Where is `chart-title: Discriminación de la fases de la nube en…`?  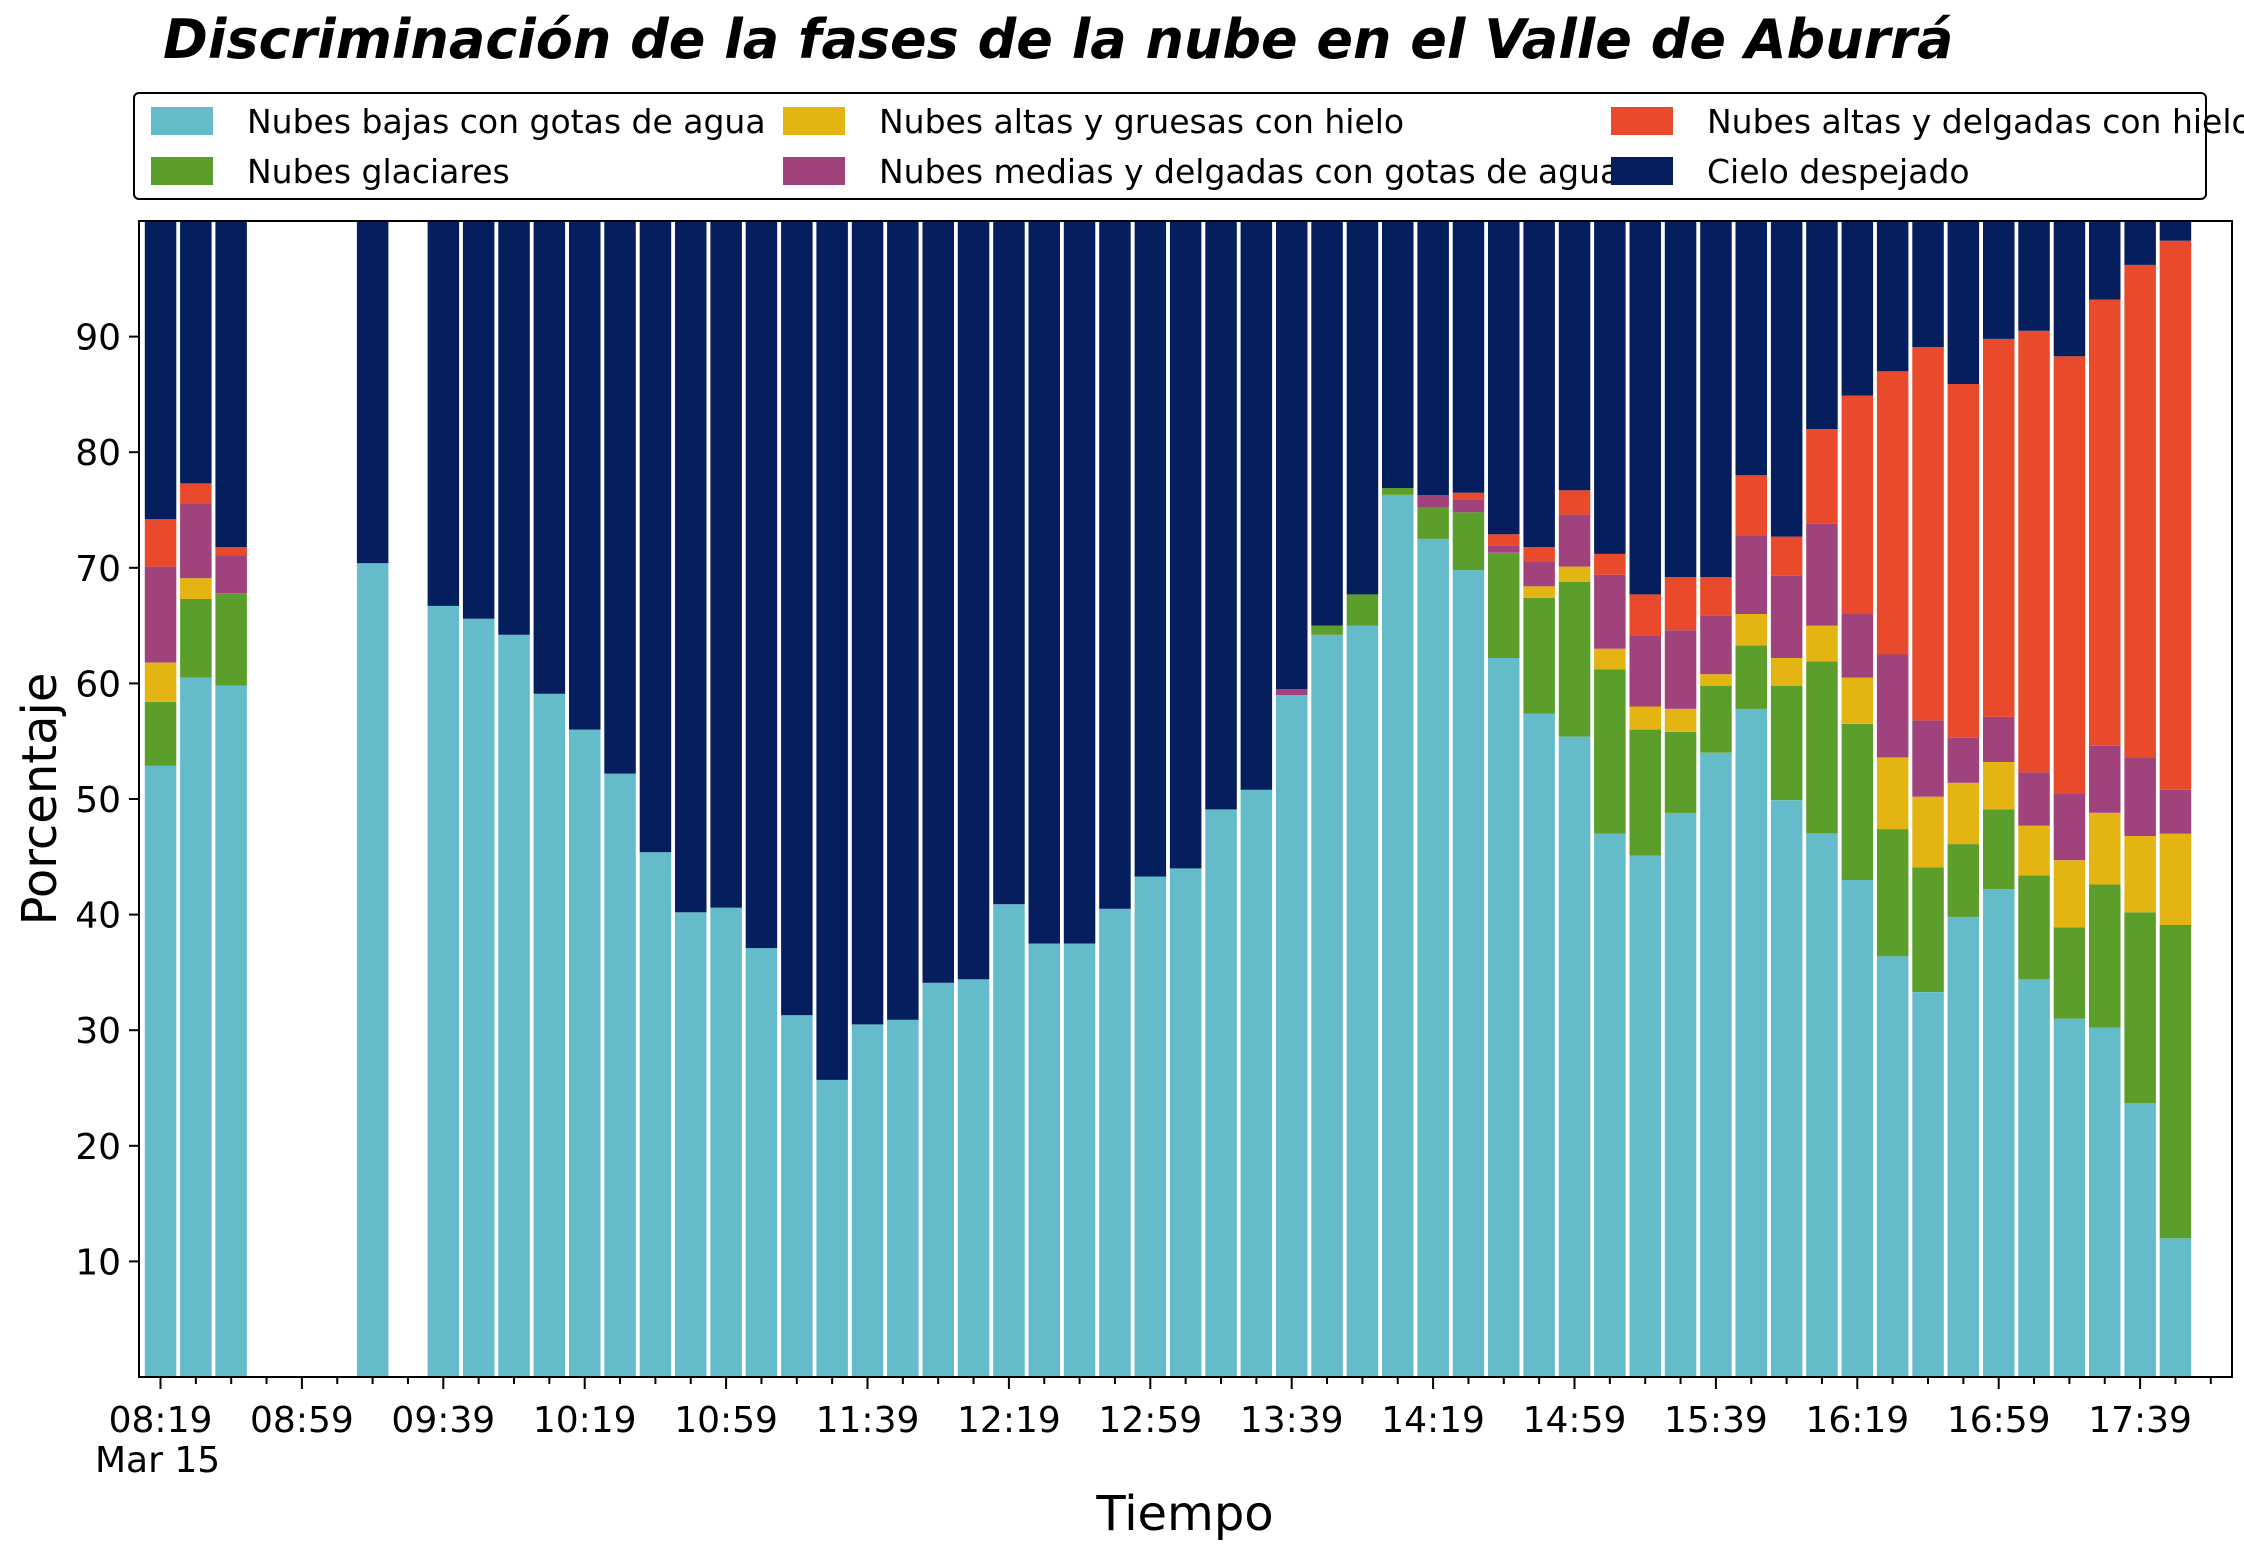 chart-title: Discriminación de la fases de la nube en… is located at coordinates (1058, 39).